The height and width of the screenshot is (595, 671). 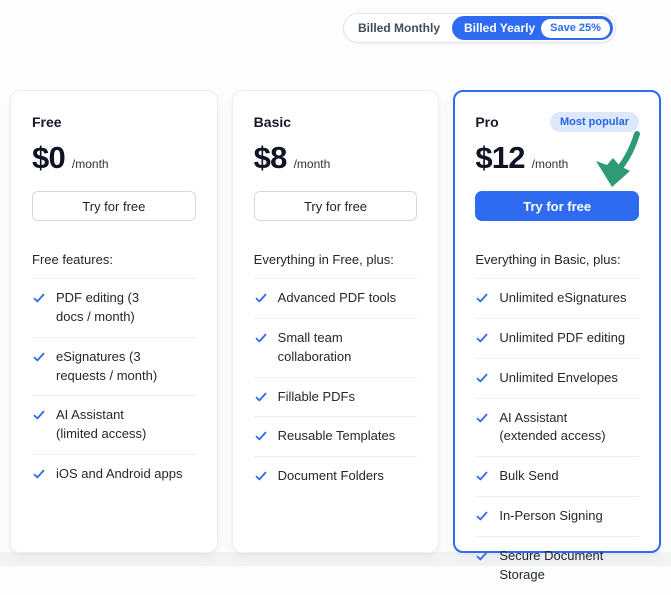 I want to click on feature-label: In-Person Signing, so click(x=551, y=516).